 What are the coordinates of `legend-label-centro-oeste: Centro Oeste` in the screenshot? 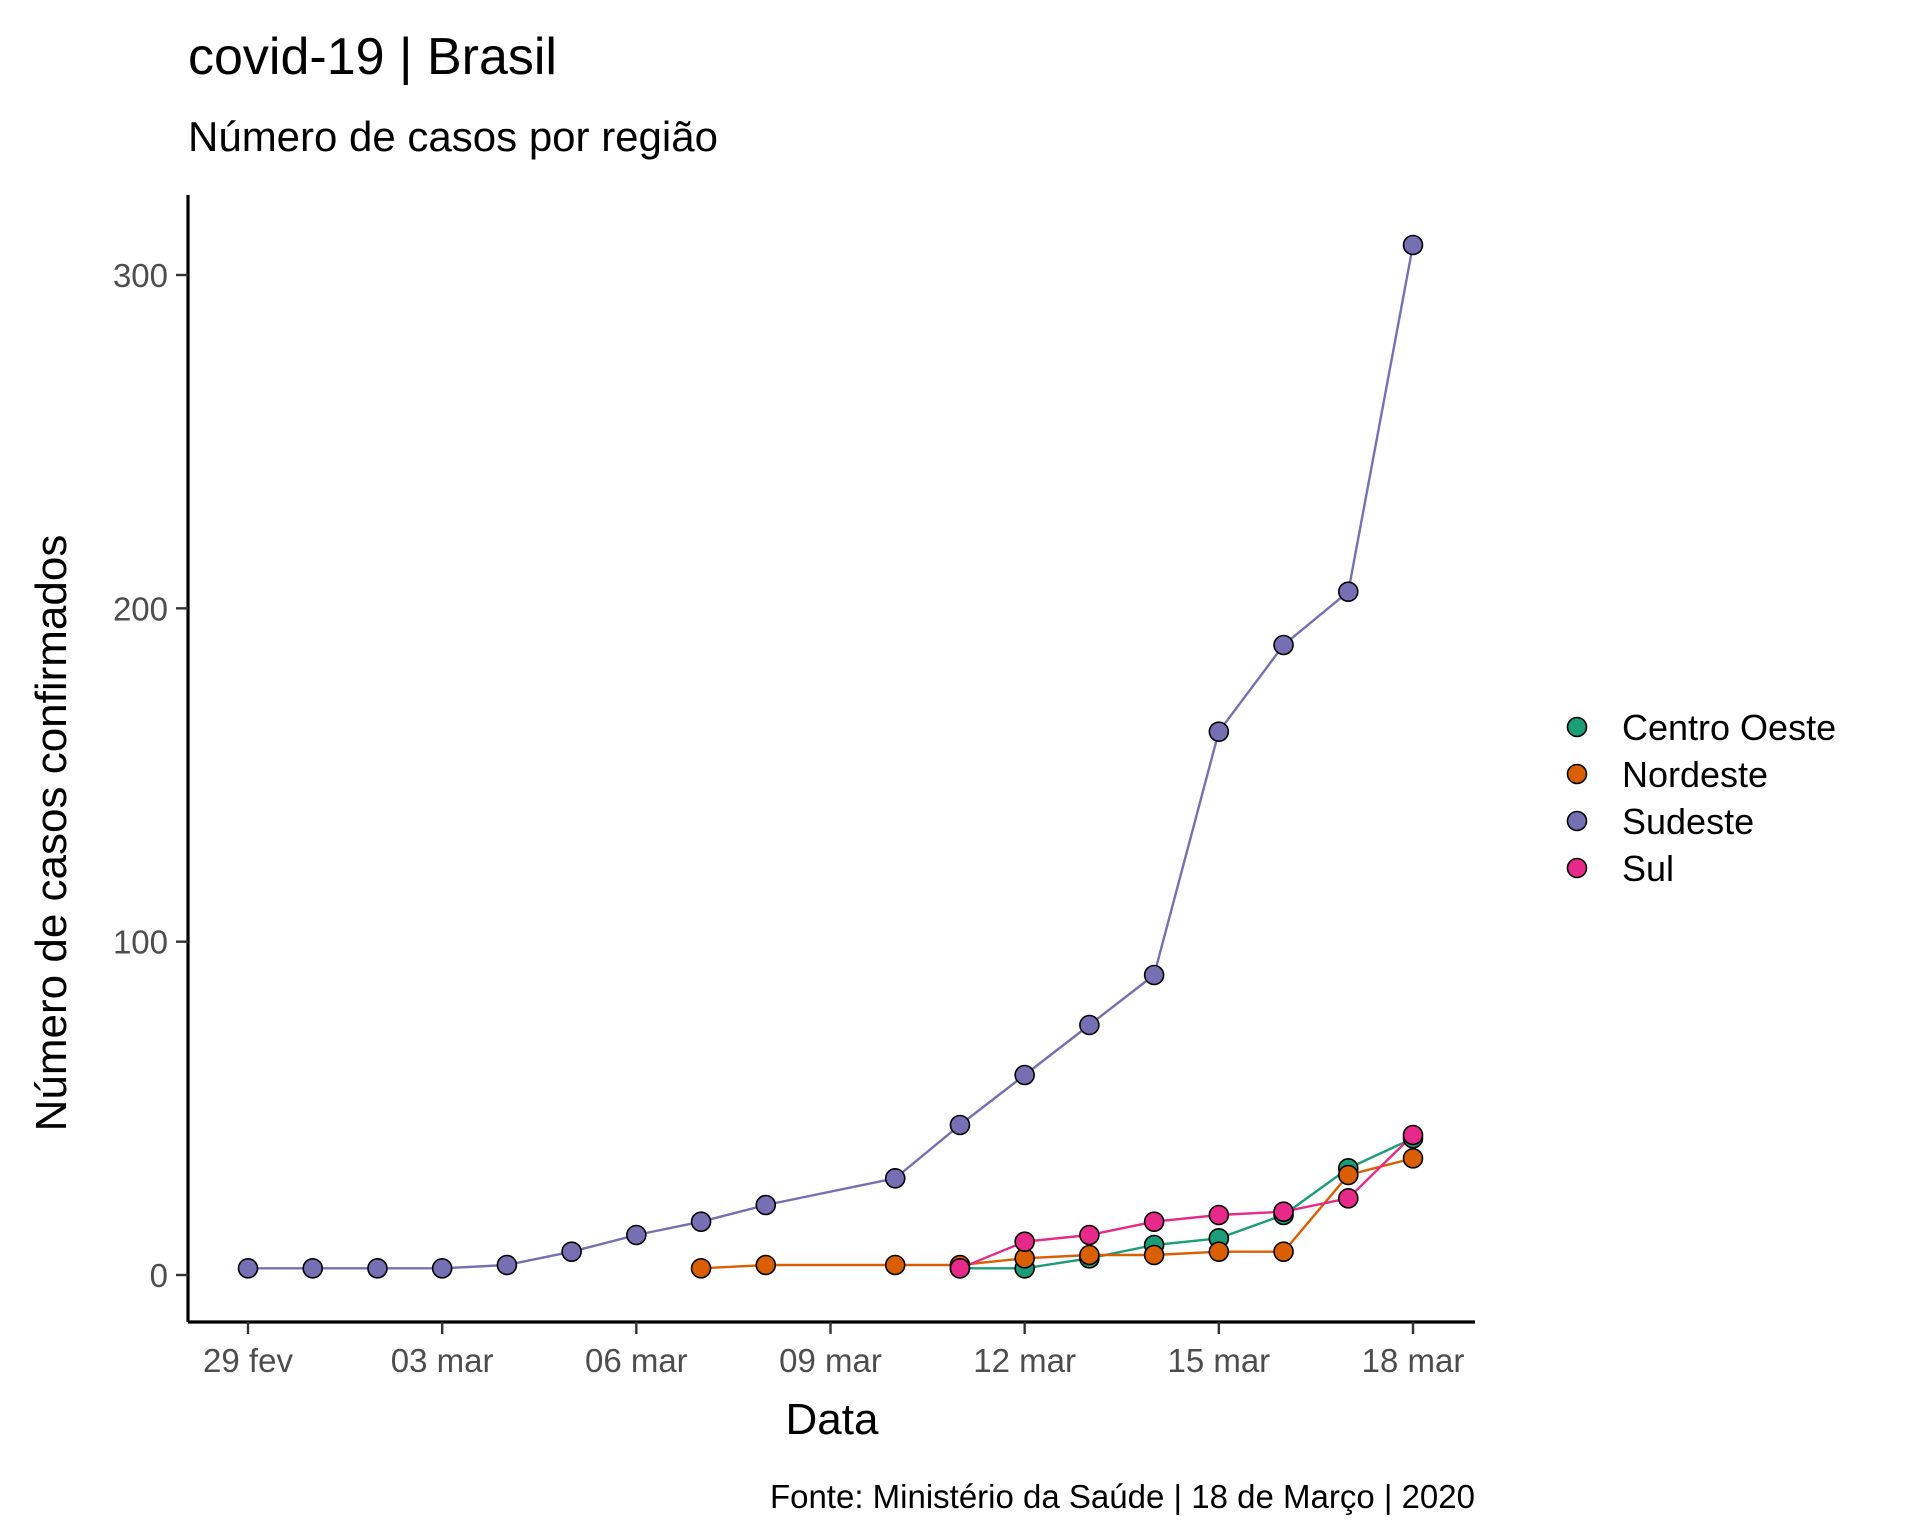 It's located at (1729, 727).